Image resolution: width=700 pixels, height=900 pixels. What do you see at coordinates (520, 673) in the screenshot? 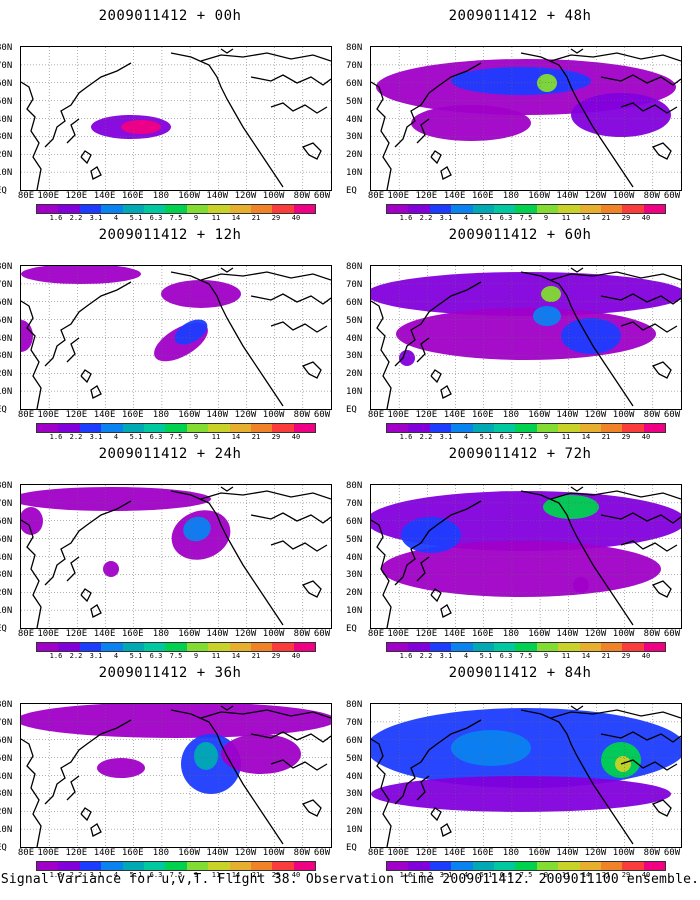
I see `panel-title: 2009011412 + 84h` at bounding box center [520, 673].